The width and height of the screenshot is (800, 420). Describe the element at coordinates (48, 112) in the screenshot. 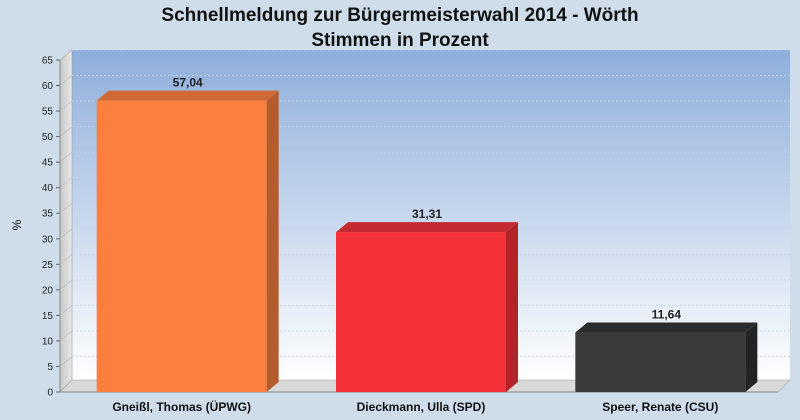

I see `y-tick-label: 55` at that location.